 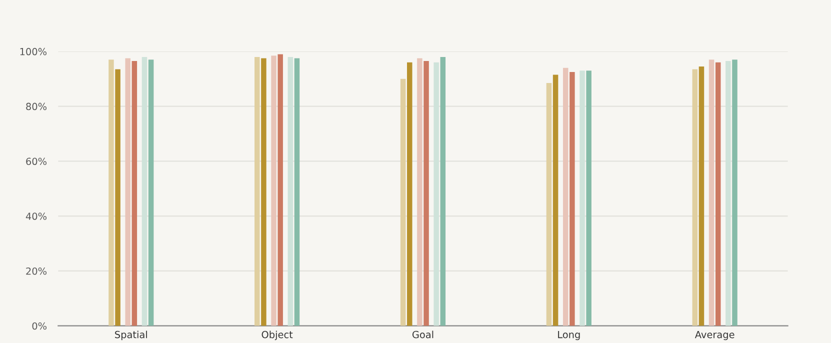 What do you see at coordinates (423, 334) in the screenshot?
I see `x-tick-label: Goal` at bounding box center [423, 334].